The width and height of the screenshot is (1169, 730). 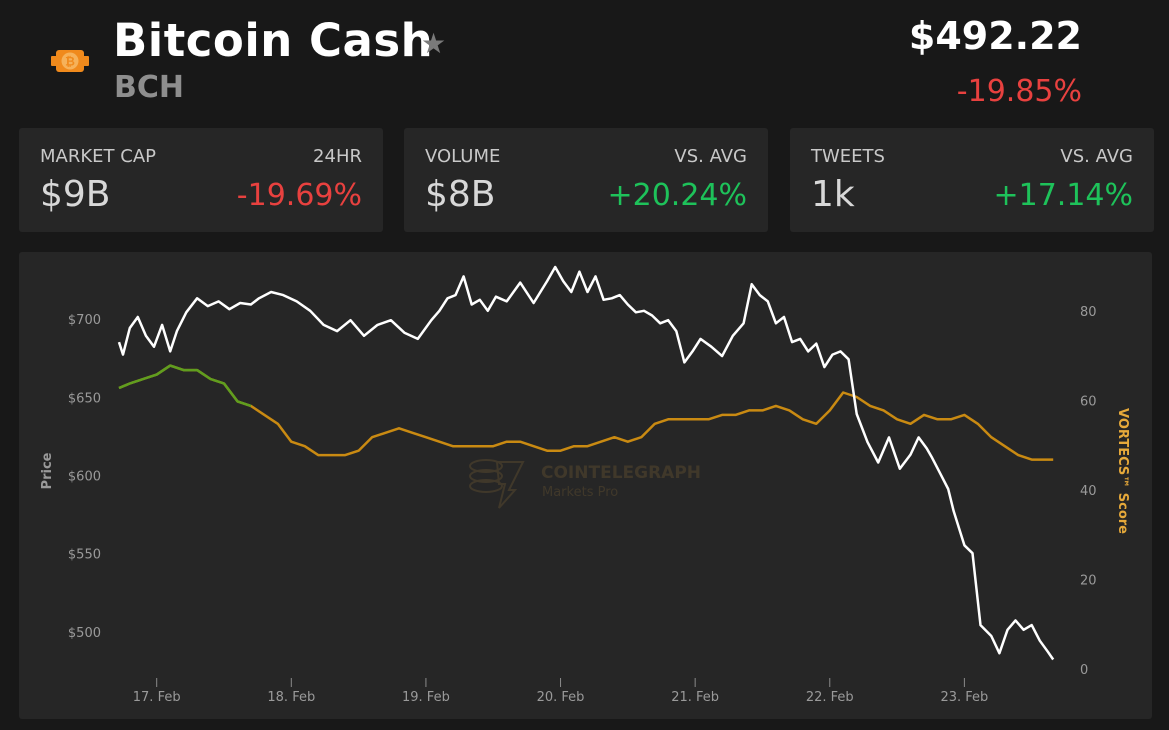 I want to click on x-tick-label: 19. Feb, so click(x=426, y=697).